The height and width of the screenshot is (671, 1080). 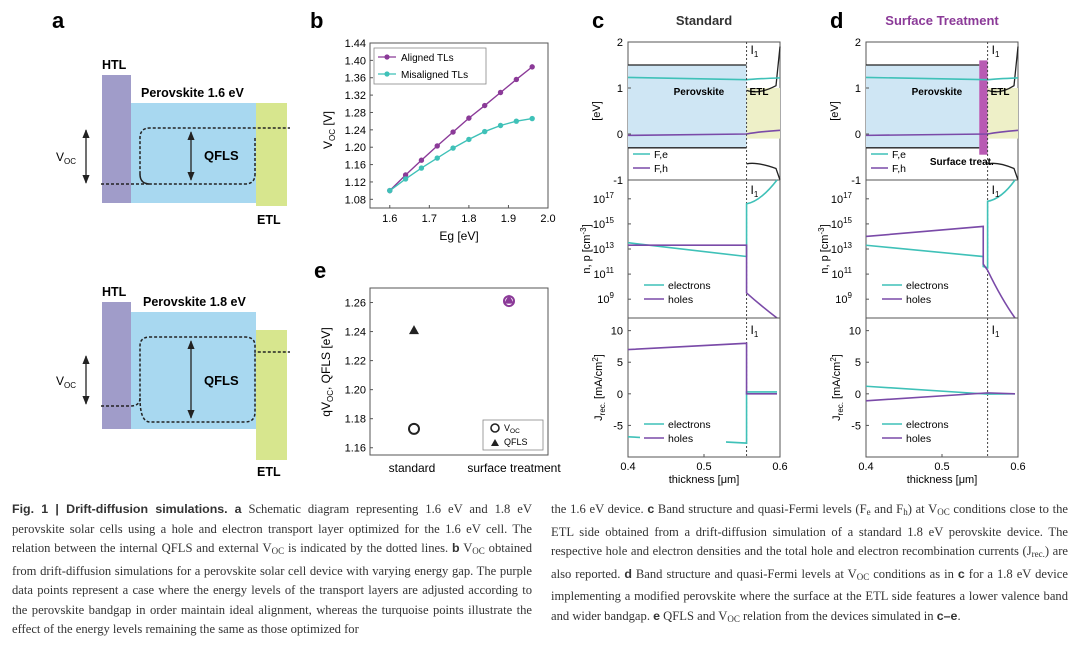 What do you see at coordinates (355, 96) in the screenshot?
I see `y-tick-label: 1.32` at bounding box center [355, 96].